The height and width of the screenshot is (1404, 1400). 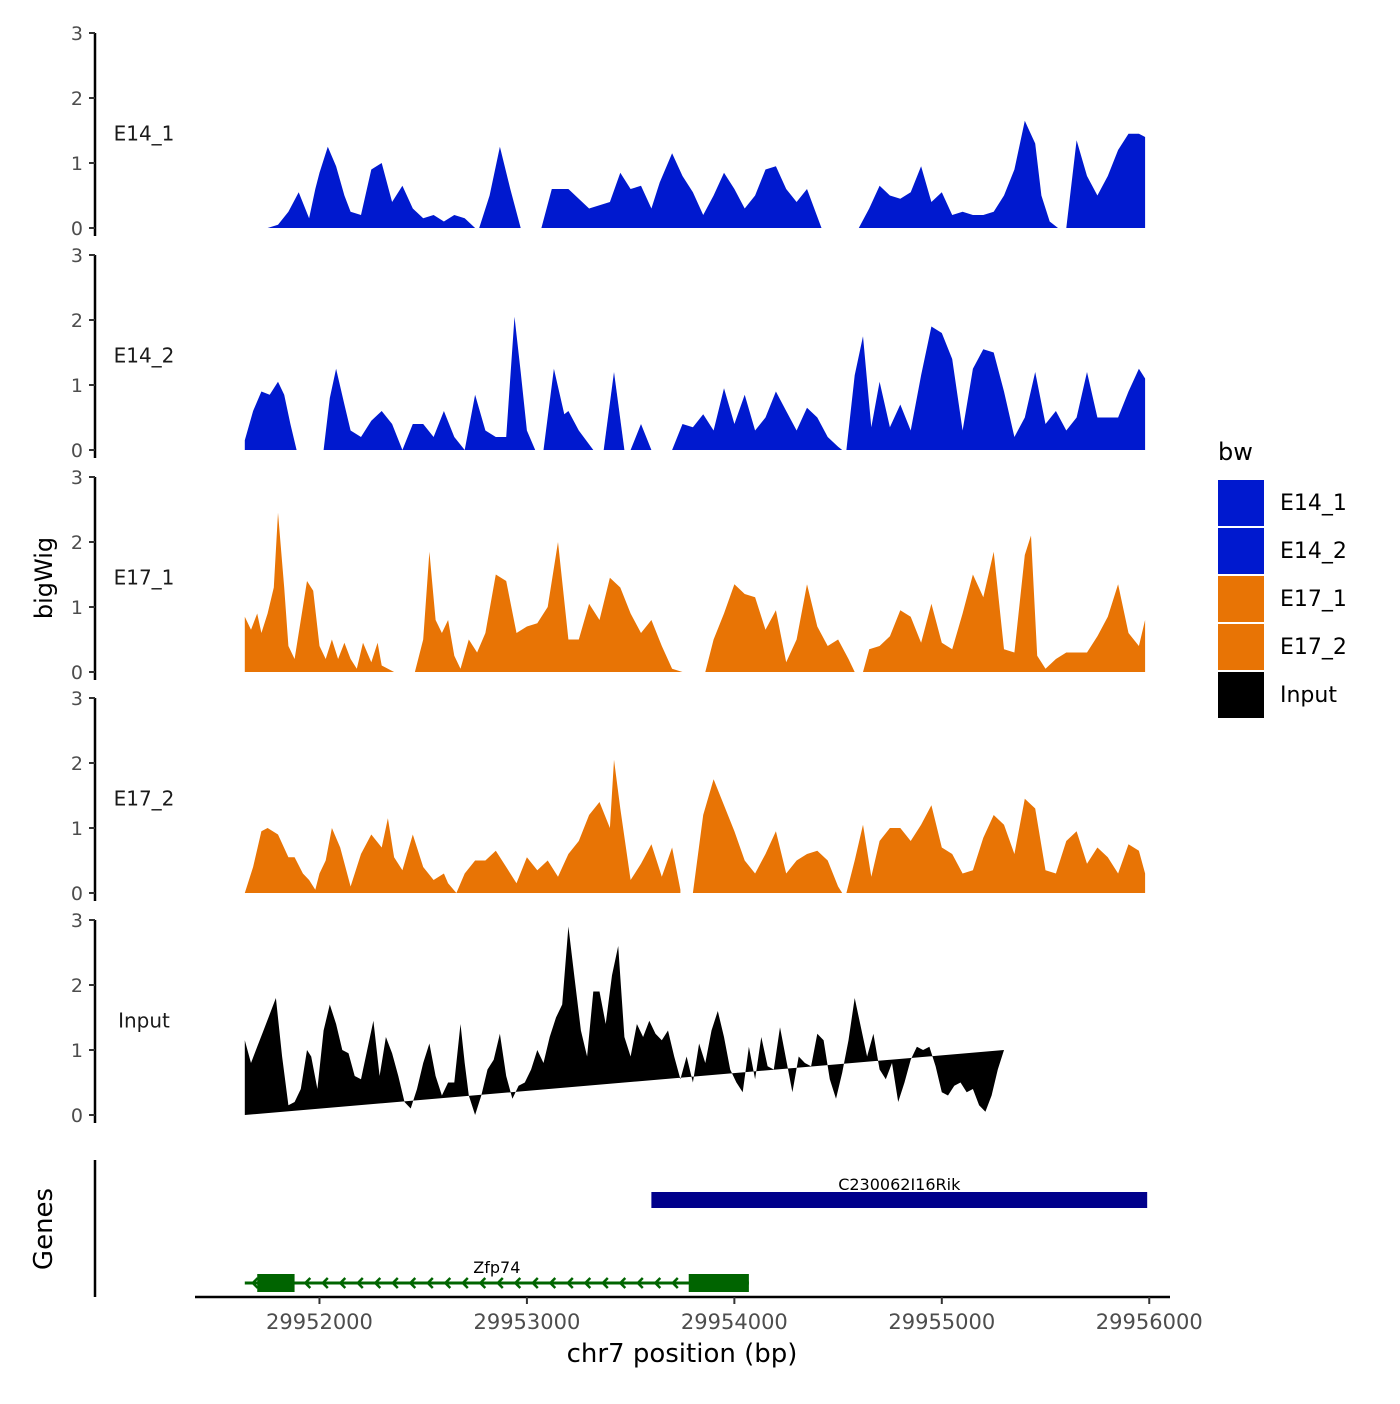 What do you see at coordinates (1149, 1322) in the screenshot?
I see `x-tick-label: 29956000` at bounding box center [1149, 1322].